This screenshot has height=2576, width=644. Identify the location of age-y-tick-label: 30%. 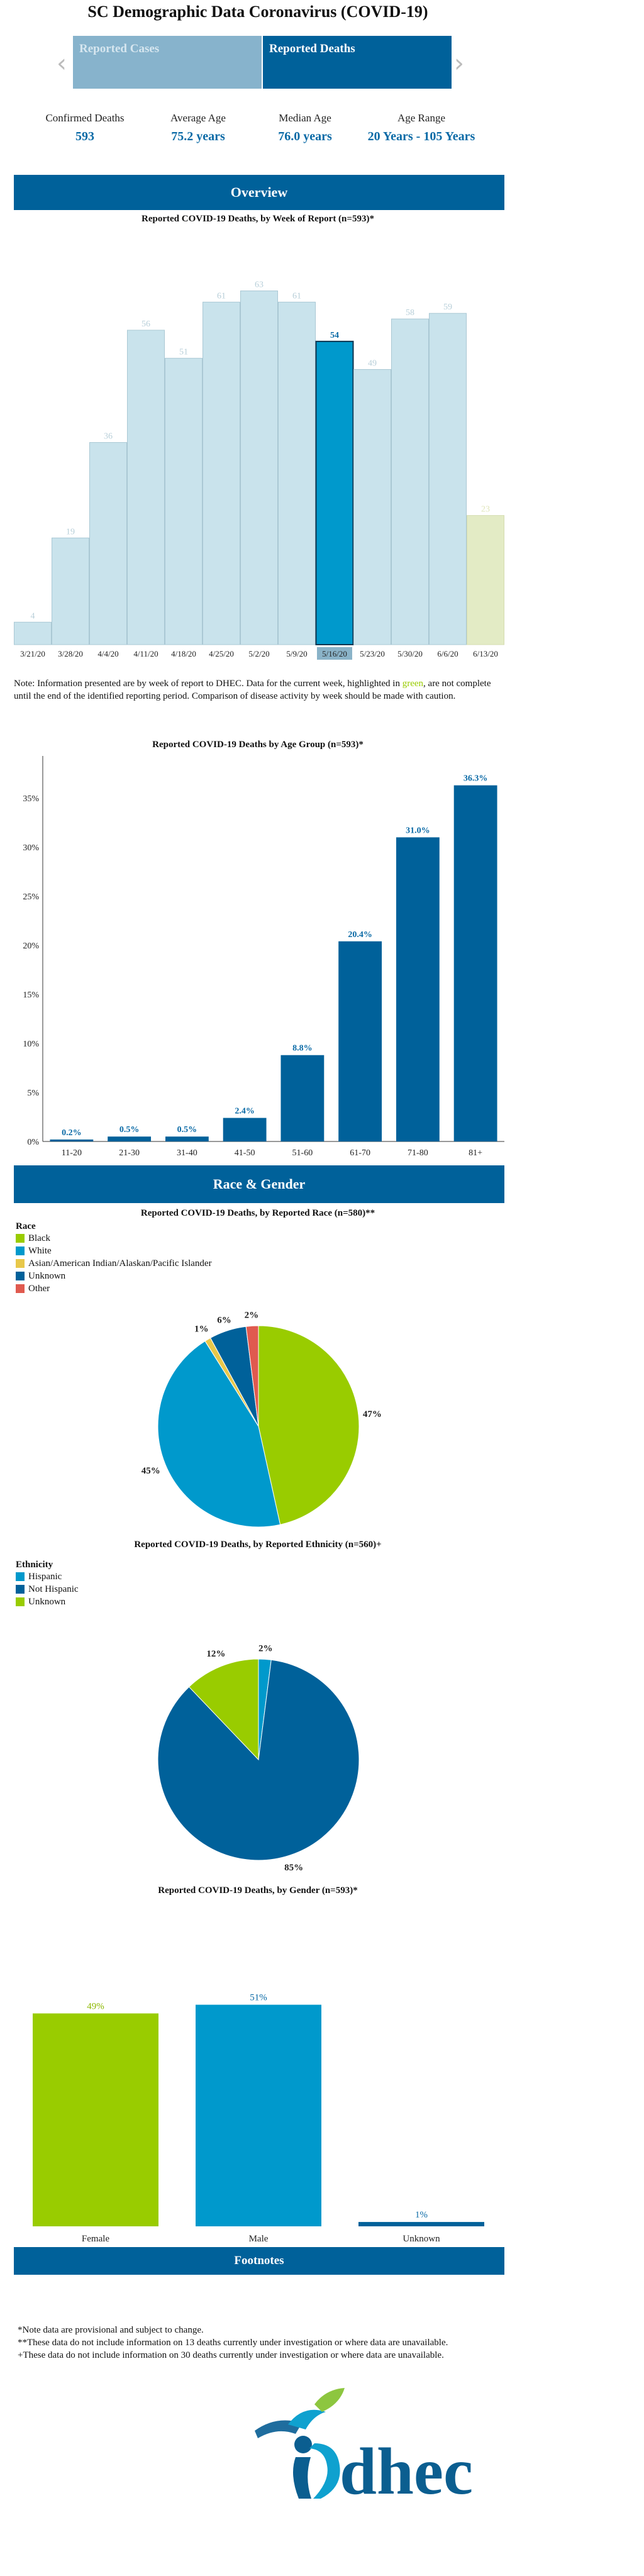
(31, 848).